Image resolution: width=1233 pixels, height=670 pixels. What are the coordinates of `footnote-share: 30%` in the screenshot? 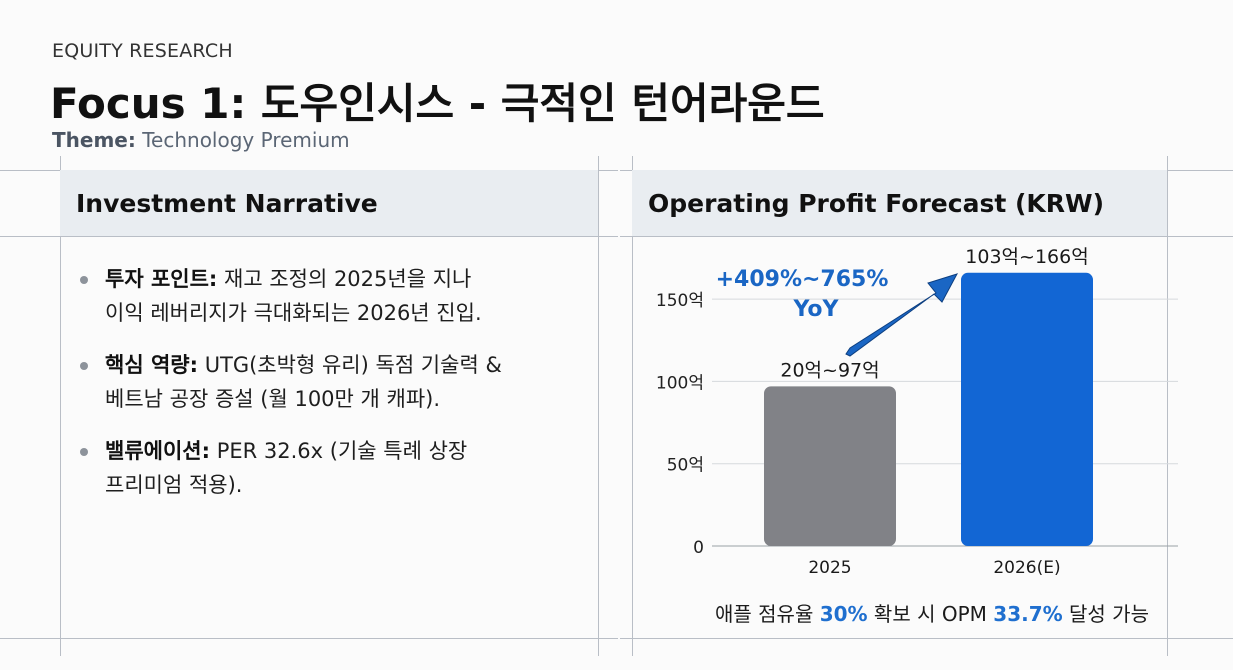 It's located at (843, 614).